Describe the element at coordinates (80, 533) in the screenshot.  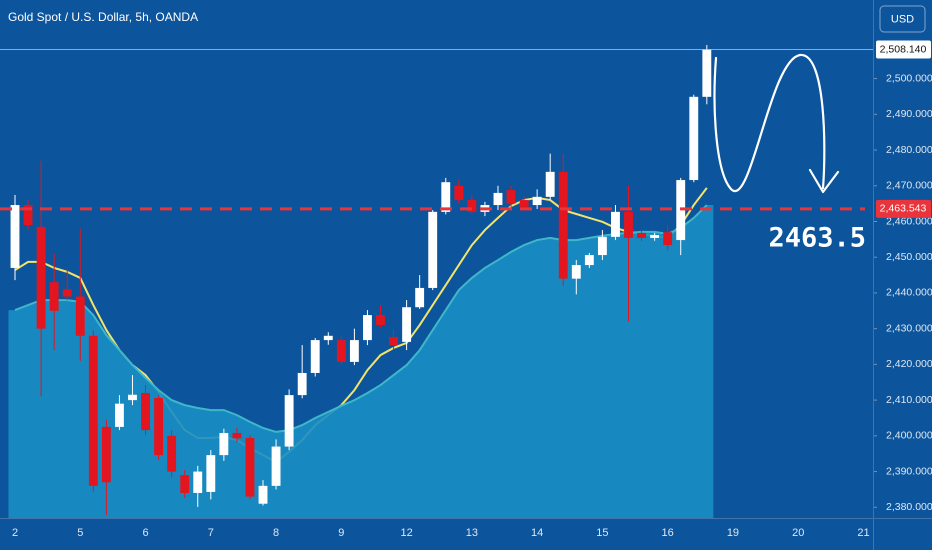
I see `x-tick-label: 5` at that location.